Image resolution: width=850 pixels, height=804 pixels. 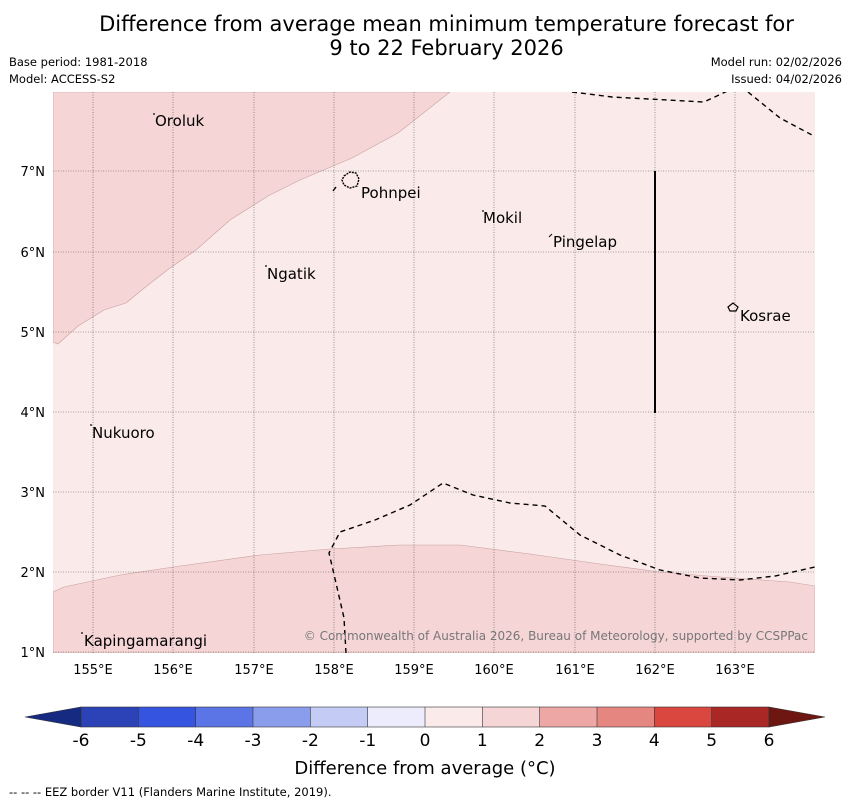 I want to click on lat-label: 1°N, so click(x=33, y=653).